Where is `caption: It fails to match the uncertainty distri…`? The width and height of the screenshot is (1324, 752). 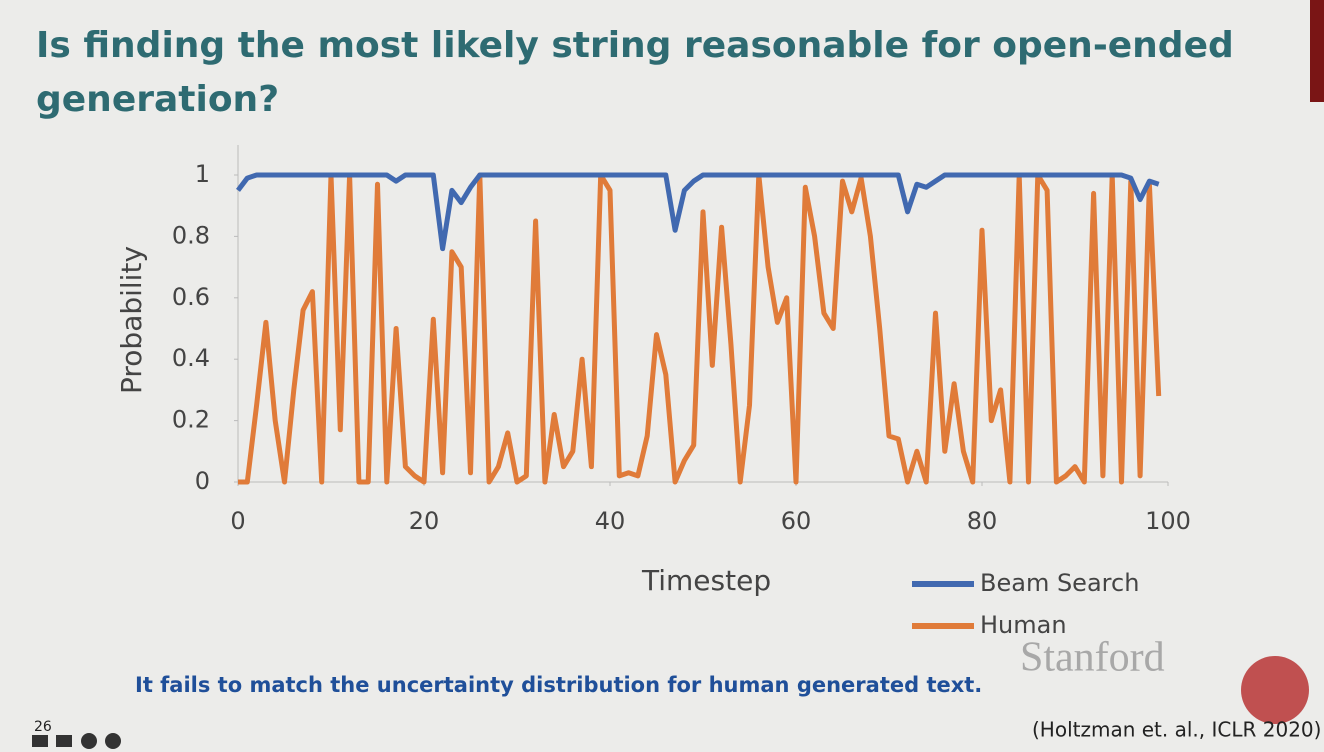
caption: It fails to match the uncertainty distri… is located at coordinates (558, 685).